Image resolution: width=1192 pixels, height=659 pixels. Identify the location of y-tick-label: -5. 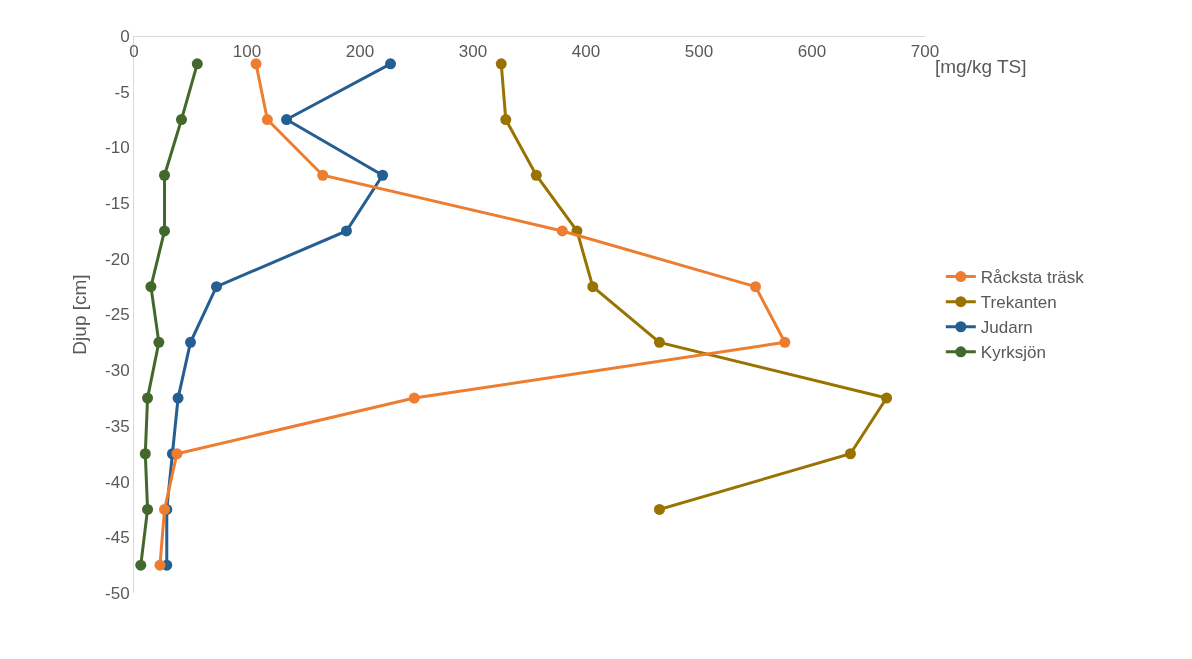
(122, 92).